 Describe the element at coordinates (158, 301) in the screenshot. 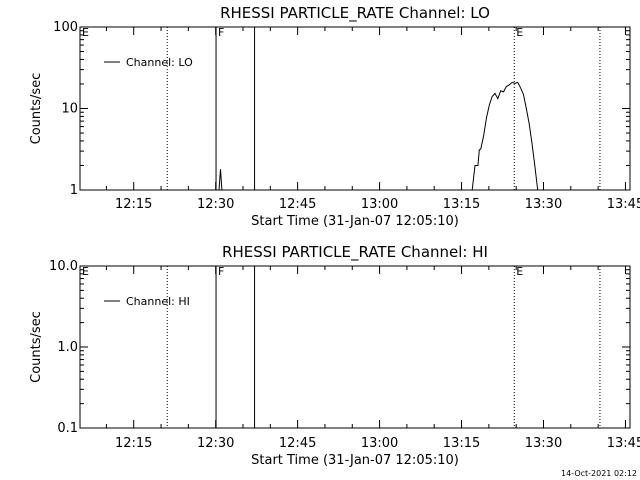

I see `legend-label: Channel: HI` at that location.